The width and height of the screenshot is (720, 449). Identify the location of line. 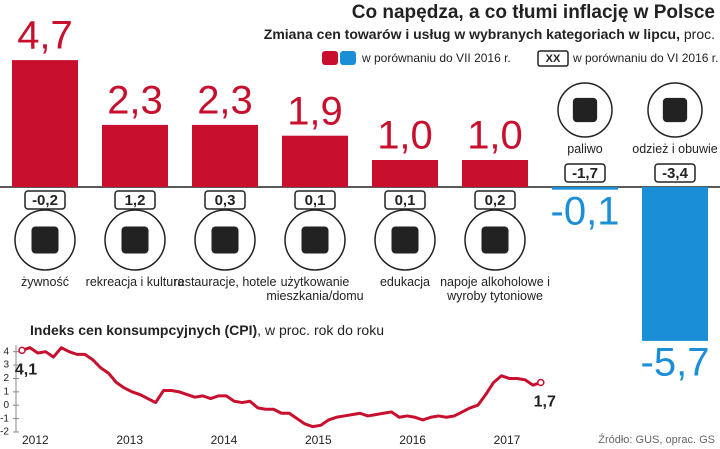
(281, 387).